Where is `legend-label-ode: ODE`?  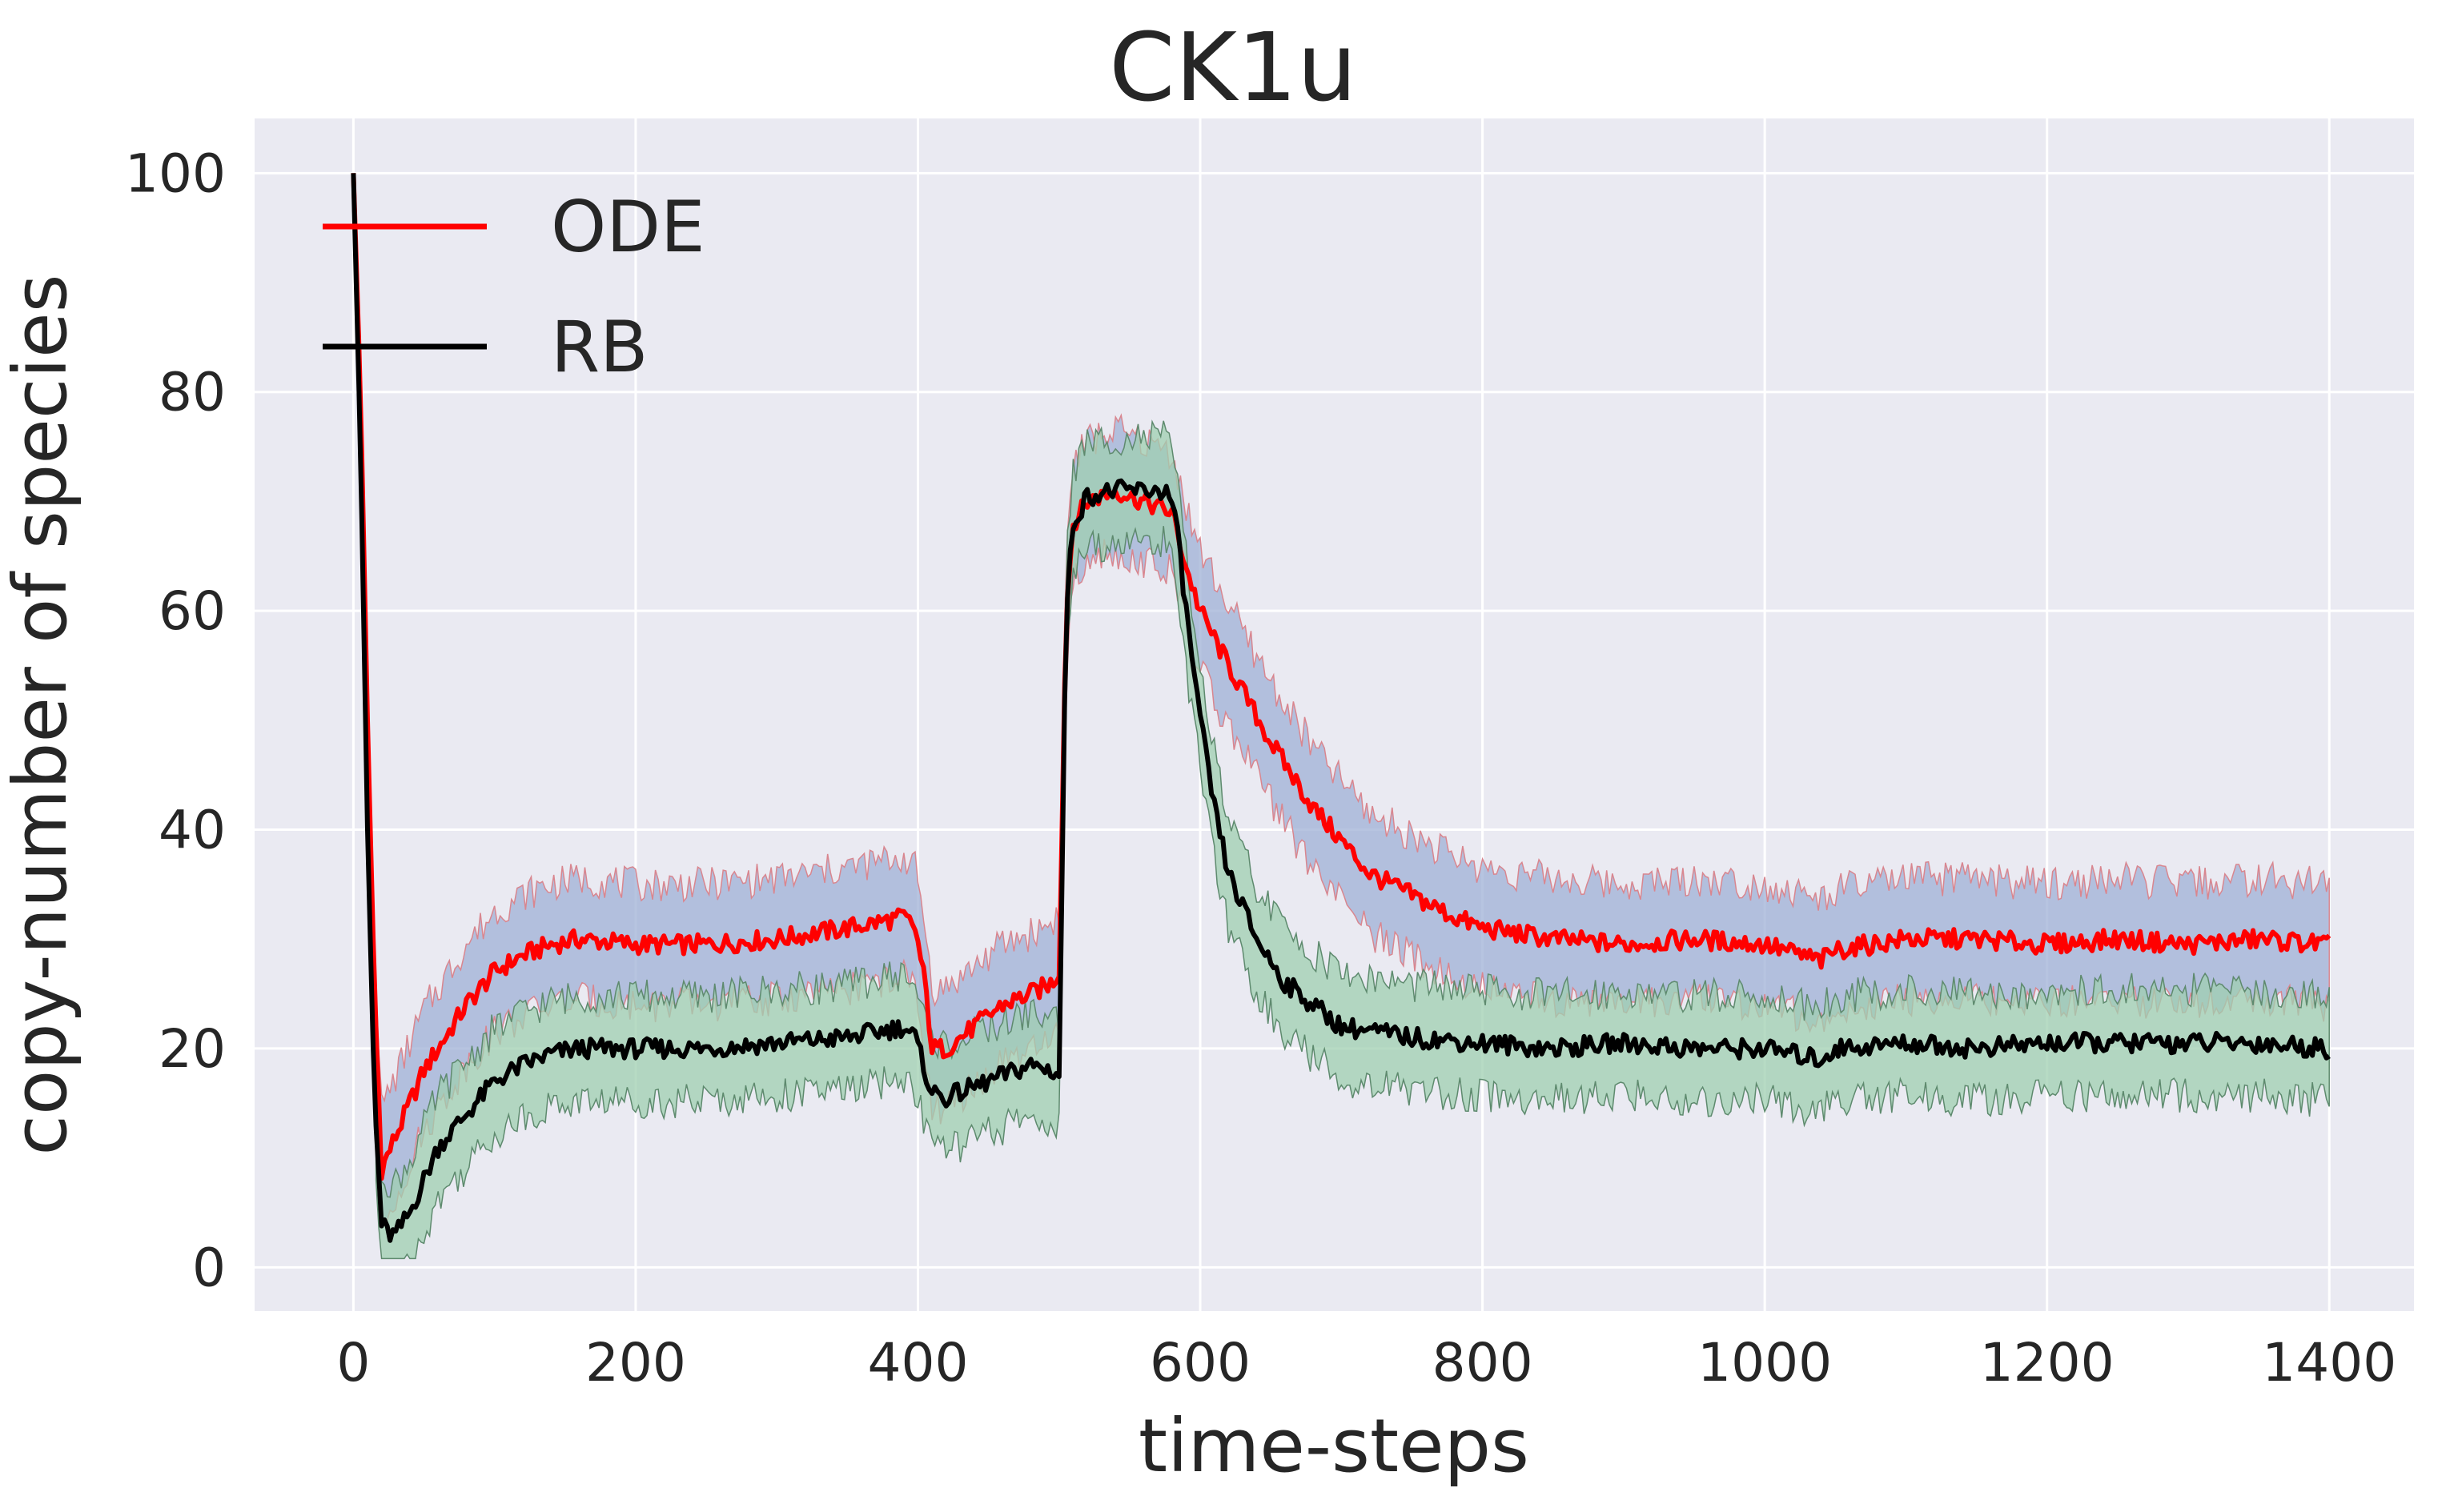
legend-label-ode: ODE is located at coordinates (628, 227).